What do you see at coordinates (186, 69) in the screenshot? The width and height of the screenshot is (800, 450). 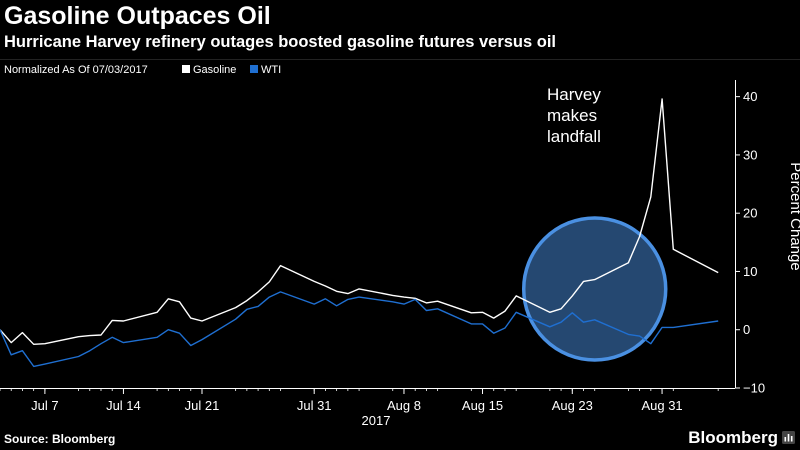 I see `legend-swatch-gasoline` at bounding box center [186, 69].